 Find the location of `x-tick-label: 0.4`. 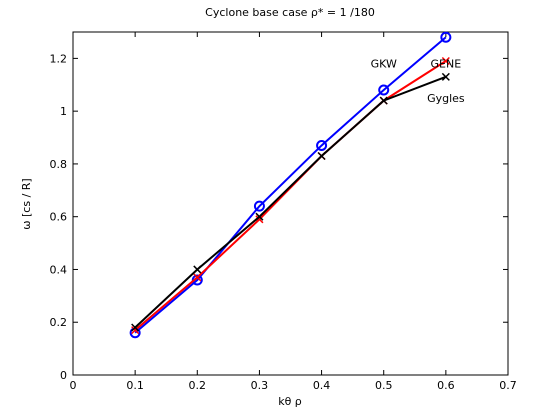

x-tick-label: 0.4 is located at coordinates (322, 385).